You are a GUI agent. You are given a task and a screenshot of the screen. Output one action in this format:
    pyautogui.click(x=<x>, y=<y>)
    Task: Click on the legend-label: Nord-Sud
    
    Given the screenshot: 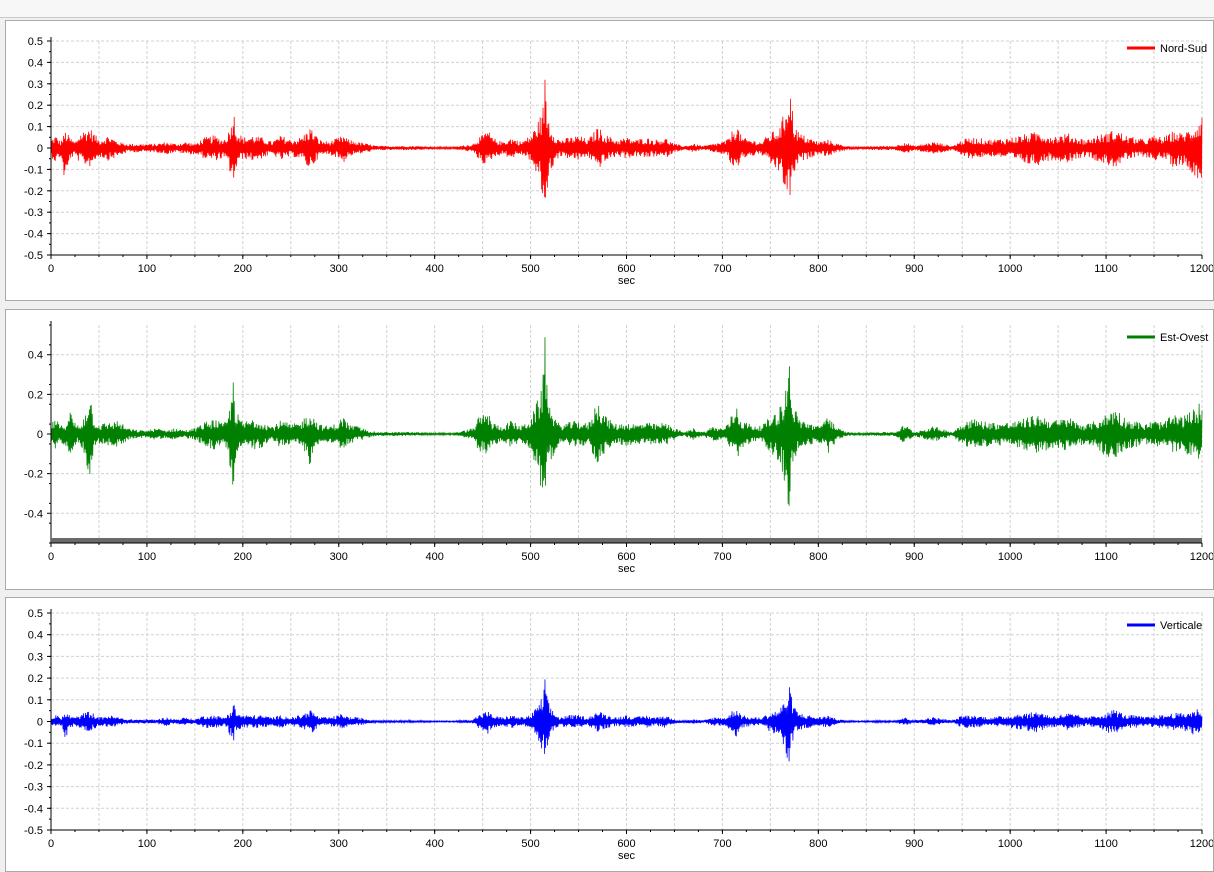 What is the action you would take?
    pyautogui.click(x=1183, y=49)
    